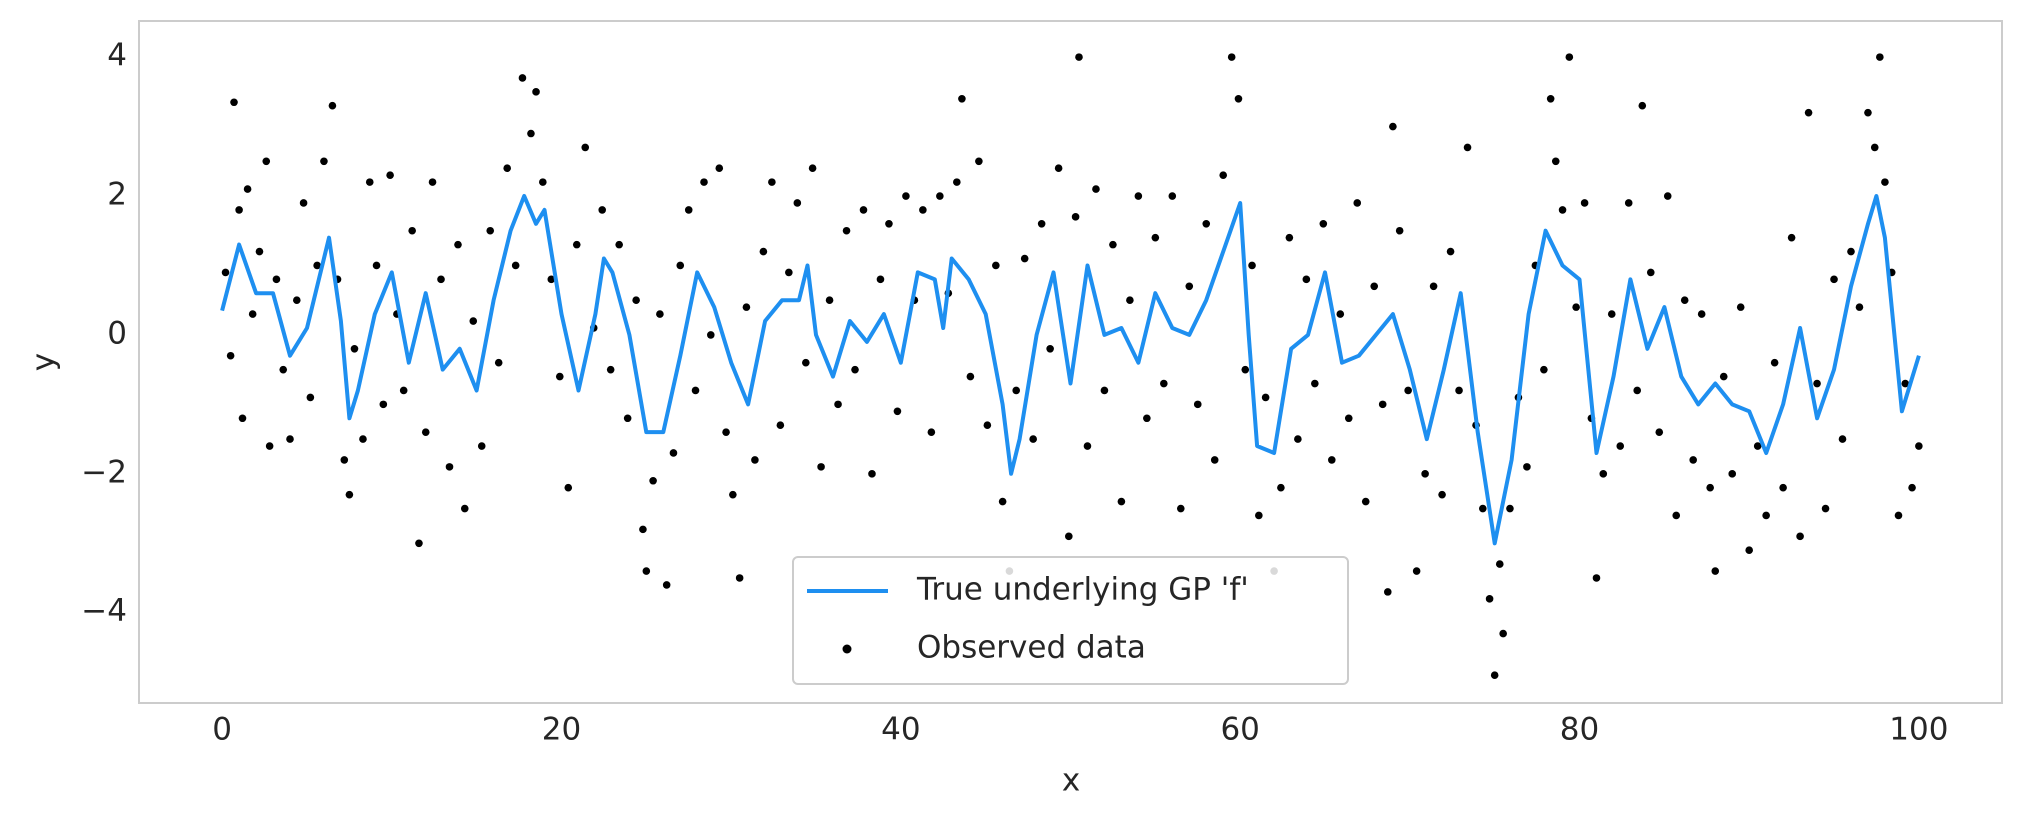  I want to click on legend: True underlying GP 'f' Observed data, so click(1070, 620).